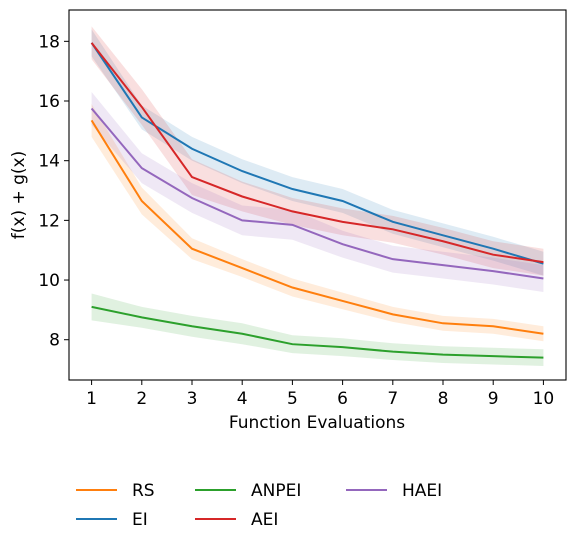 The width and height of the screenshot is (575, 546). Describe the element at coordinates (49, 281) in the screenshot. I see `y-tick-label: 10` at that location.